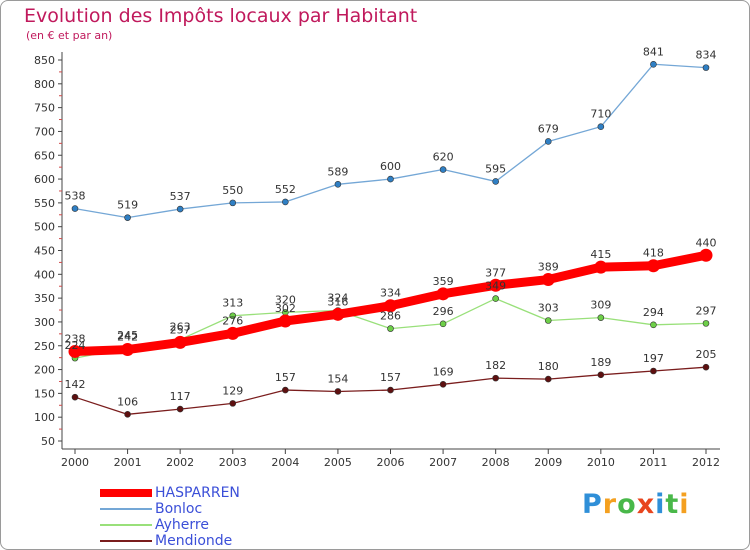 The image size is (750, 550). What do you see at coordinates (391, 462) in the screenshot?
I see `x-tick-label: 2006` at bounding box center [391, 462].